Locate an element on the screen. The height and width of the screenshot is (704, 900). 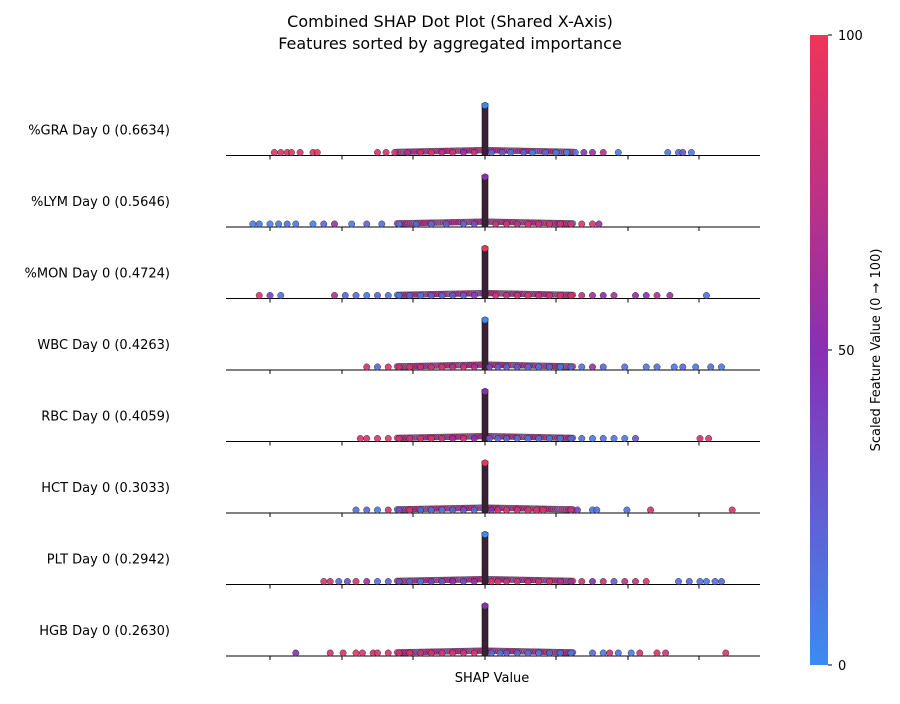
colorbar-tick-label-50: 50 is located at coordinates (846, 351).